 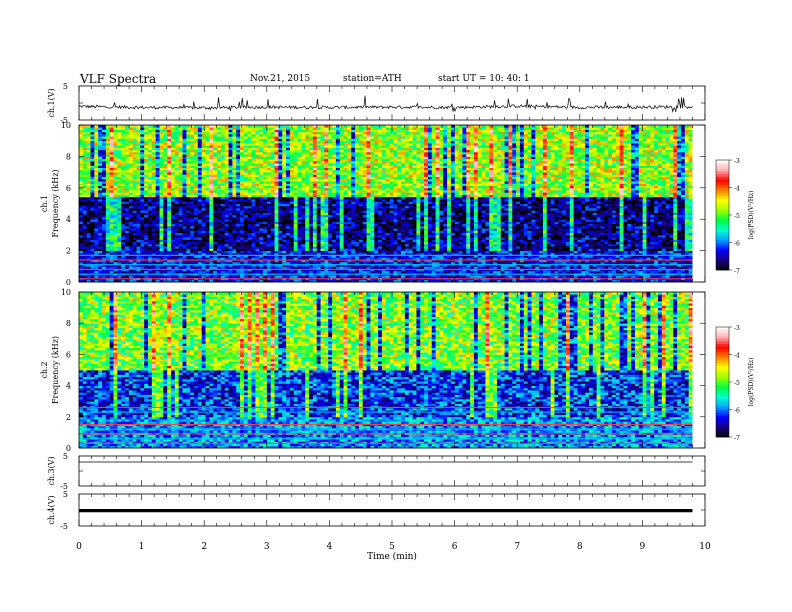 I want to click on ch1-voltage-trace, so click(x=385, y=104).